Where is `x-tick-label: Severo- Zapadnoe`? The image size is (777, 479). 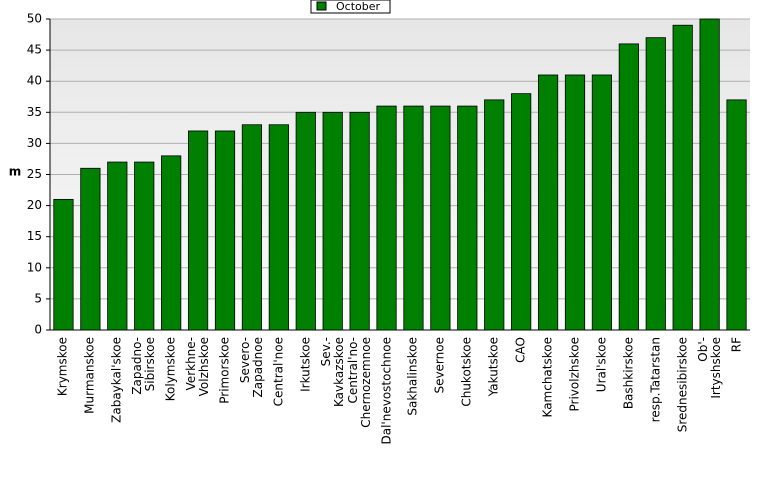
x-tick-label: Severo- Zapadnoe is located at coordinates (251, 367).